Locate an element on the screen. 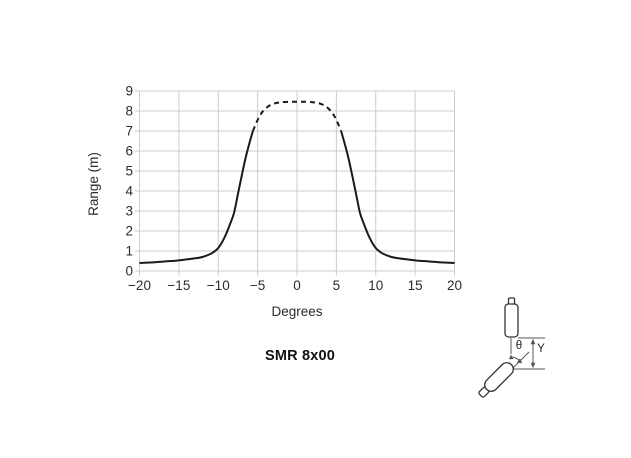 The height and width of the screenshot is (458, 631). x-tick-label: −20 is located at coordinates (139, 285).